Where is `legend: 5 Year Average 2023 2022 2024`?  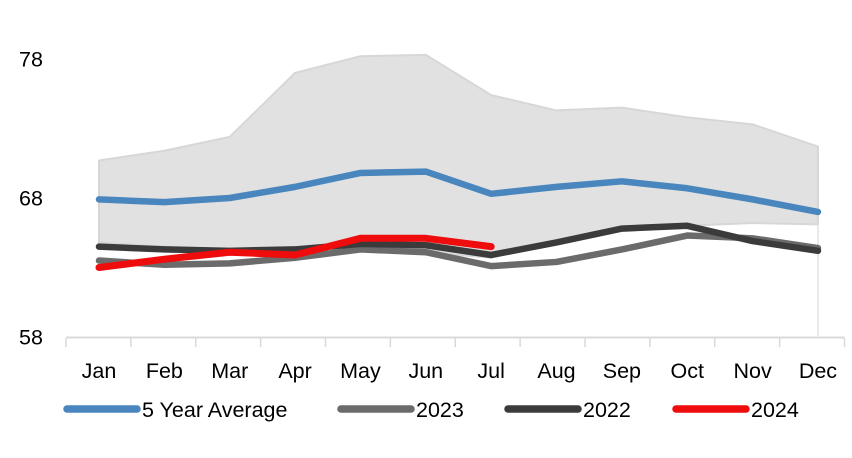 legend: 5 Year Average 2023 2022 2024 is located at coordinates (431, 410).